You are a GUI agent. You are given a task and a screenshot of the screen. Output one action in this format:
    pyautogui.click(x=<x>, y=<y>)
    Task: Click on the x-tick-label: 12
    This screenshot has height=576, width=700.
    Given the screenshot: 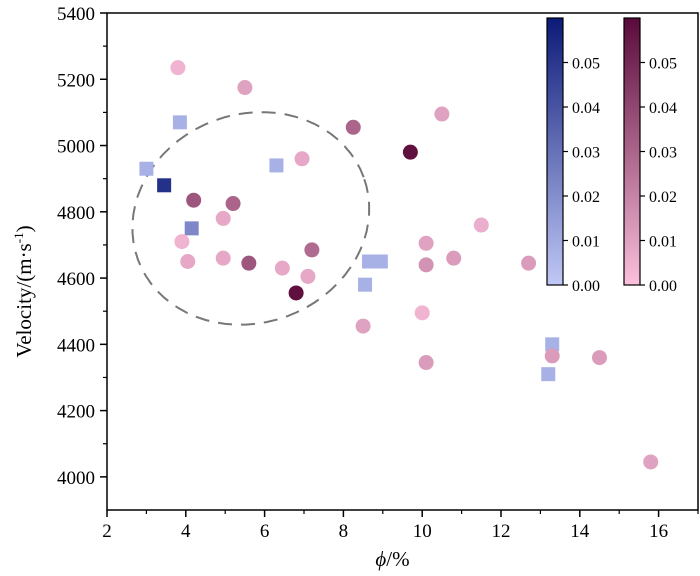 What is the action you would take?
    pyautogui.click(x=501, y=531)
    